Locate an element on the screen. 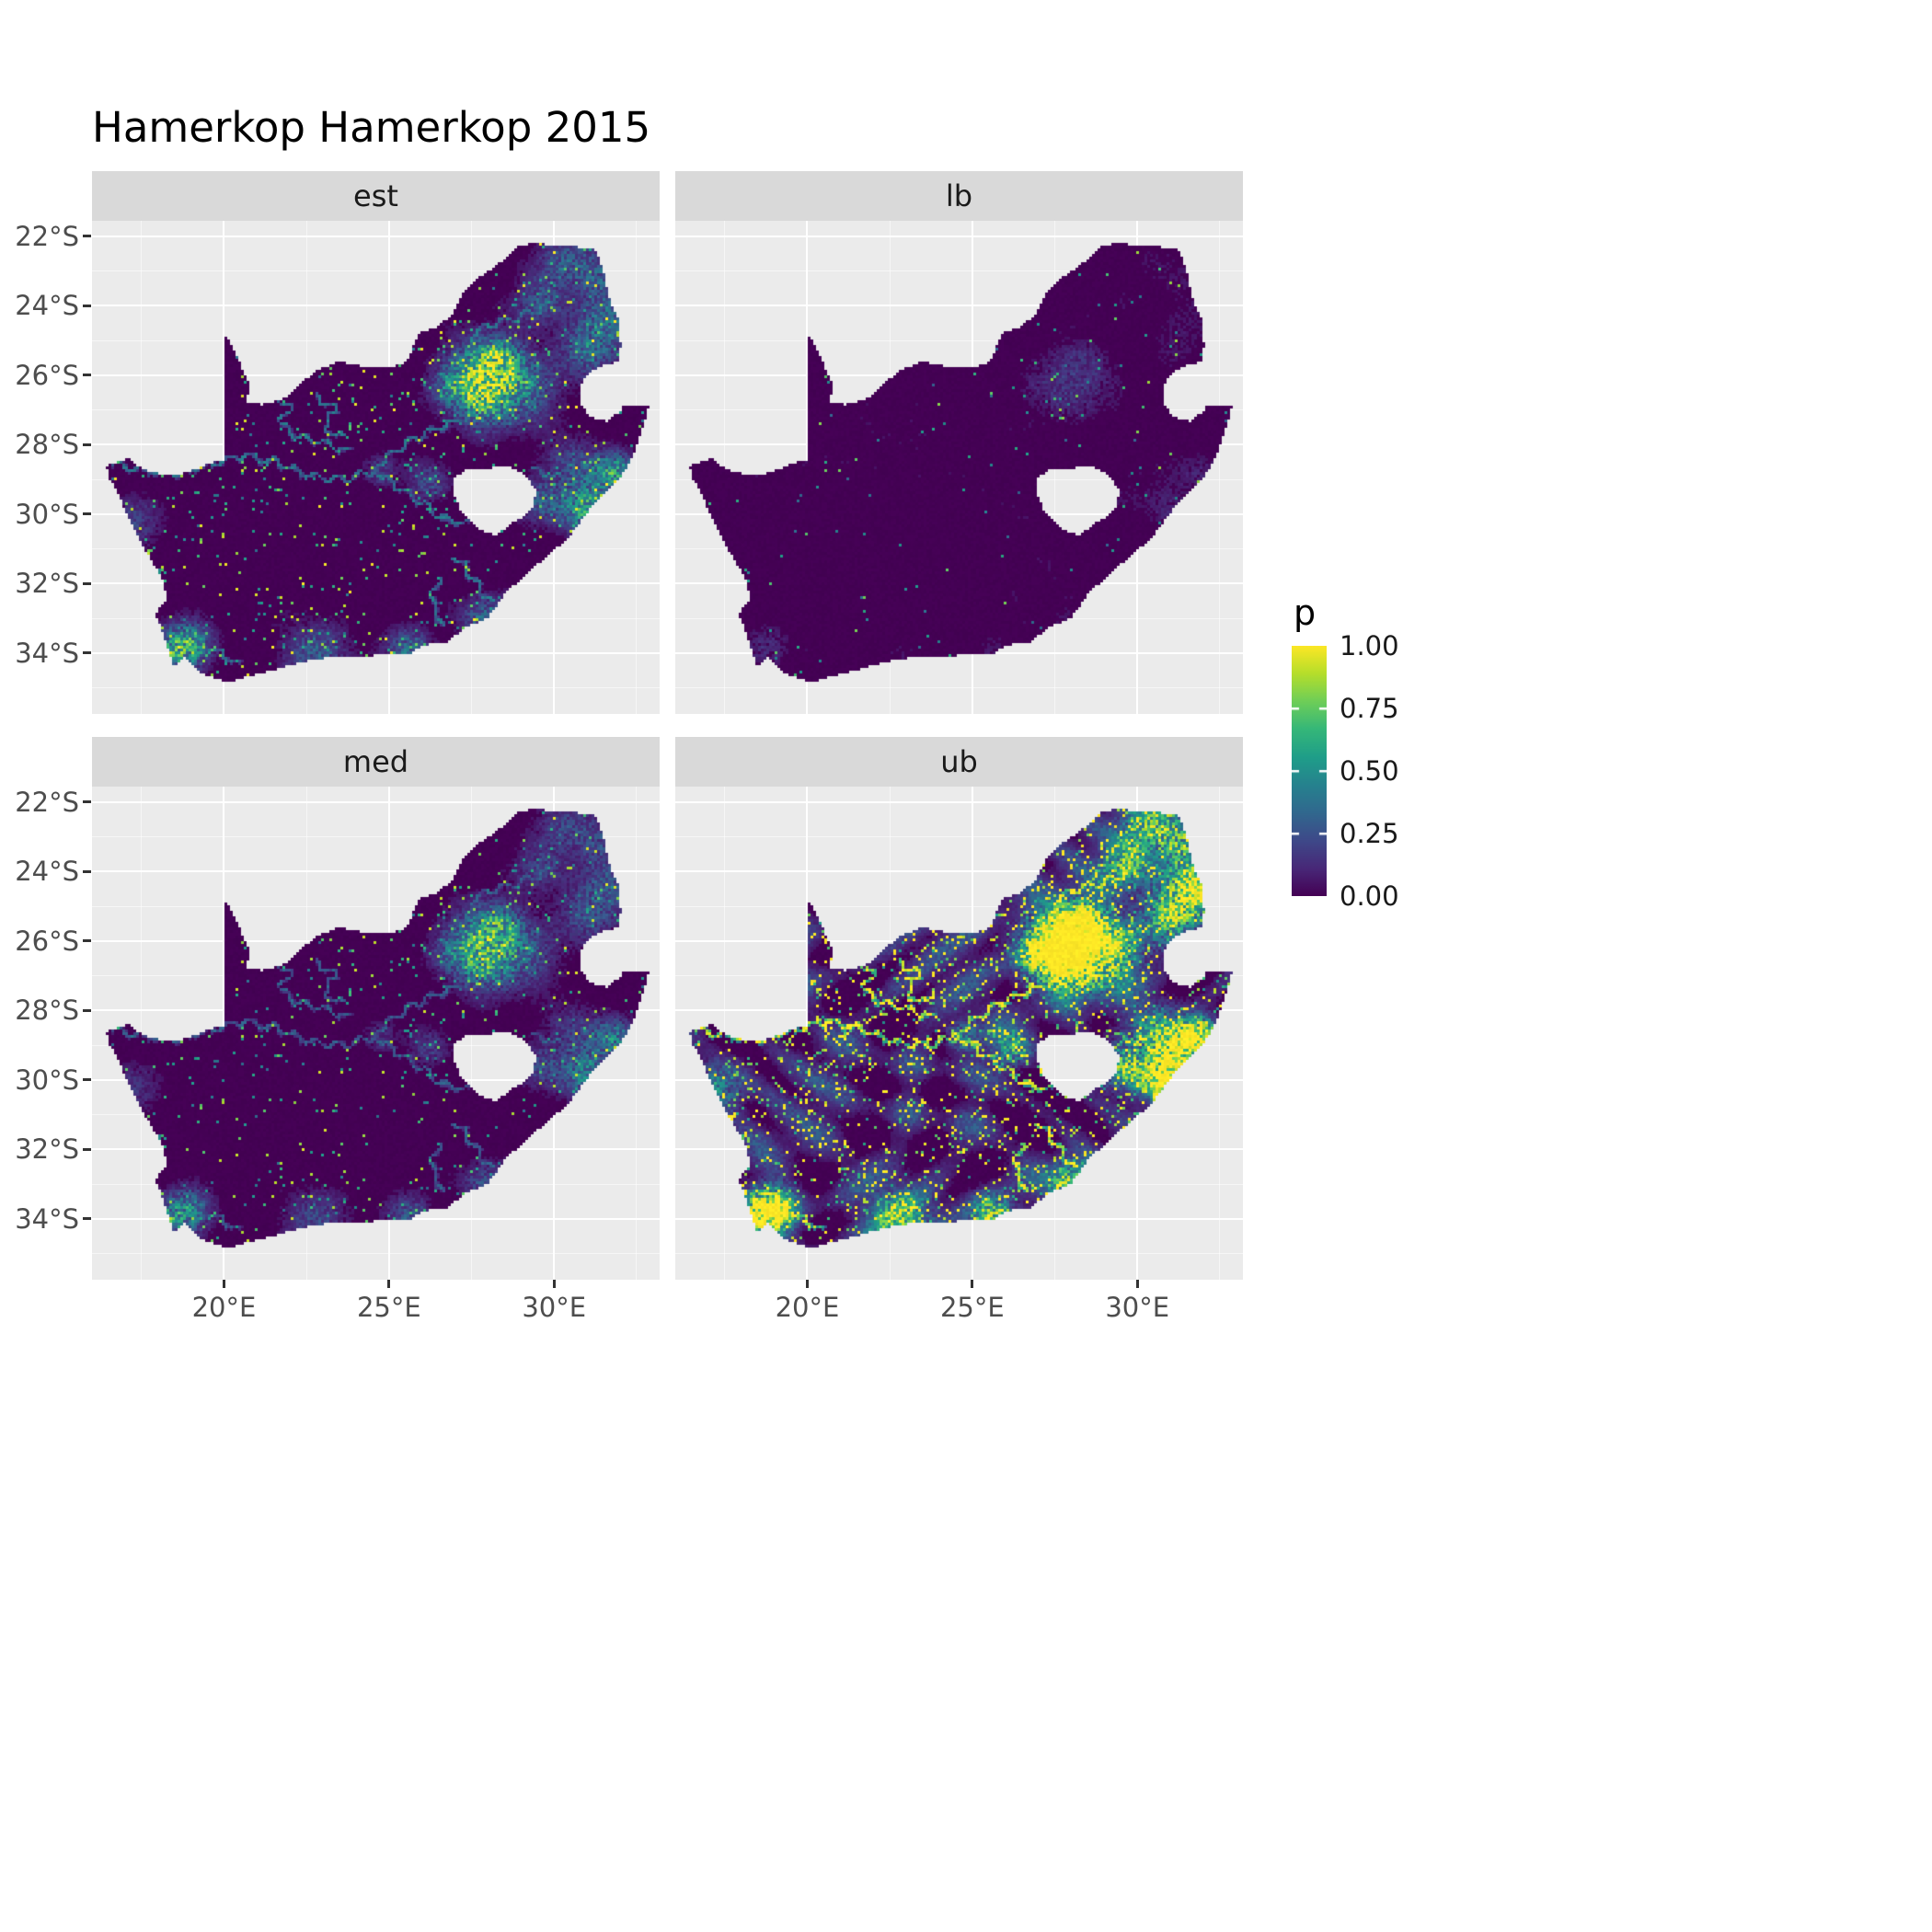 The height and width of the screenshot is (1932, 1932). panel-med is located at coordinates (376, 1033).